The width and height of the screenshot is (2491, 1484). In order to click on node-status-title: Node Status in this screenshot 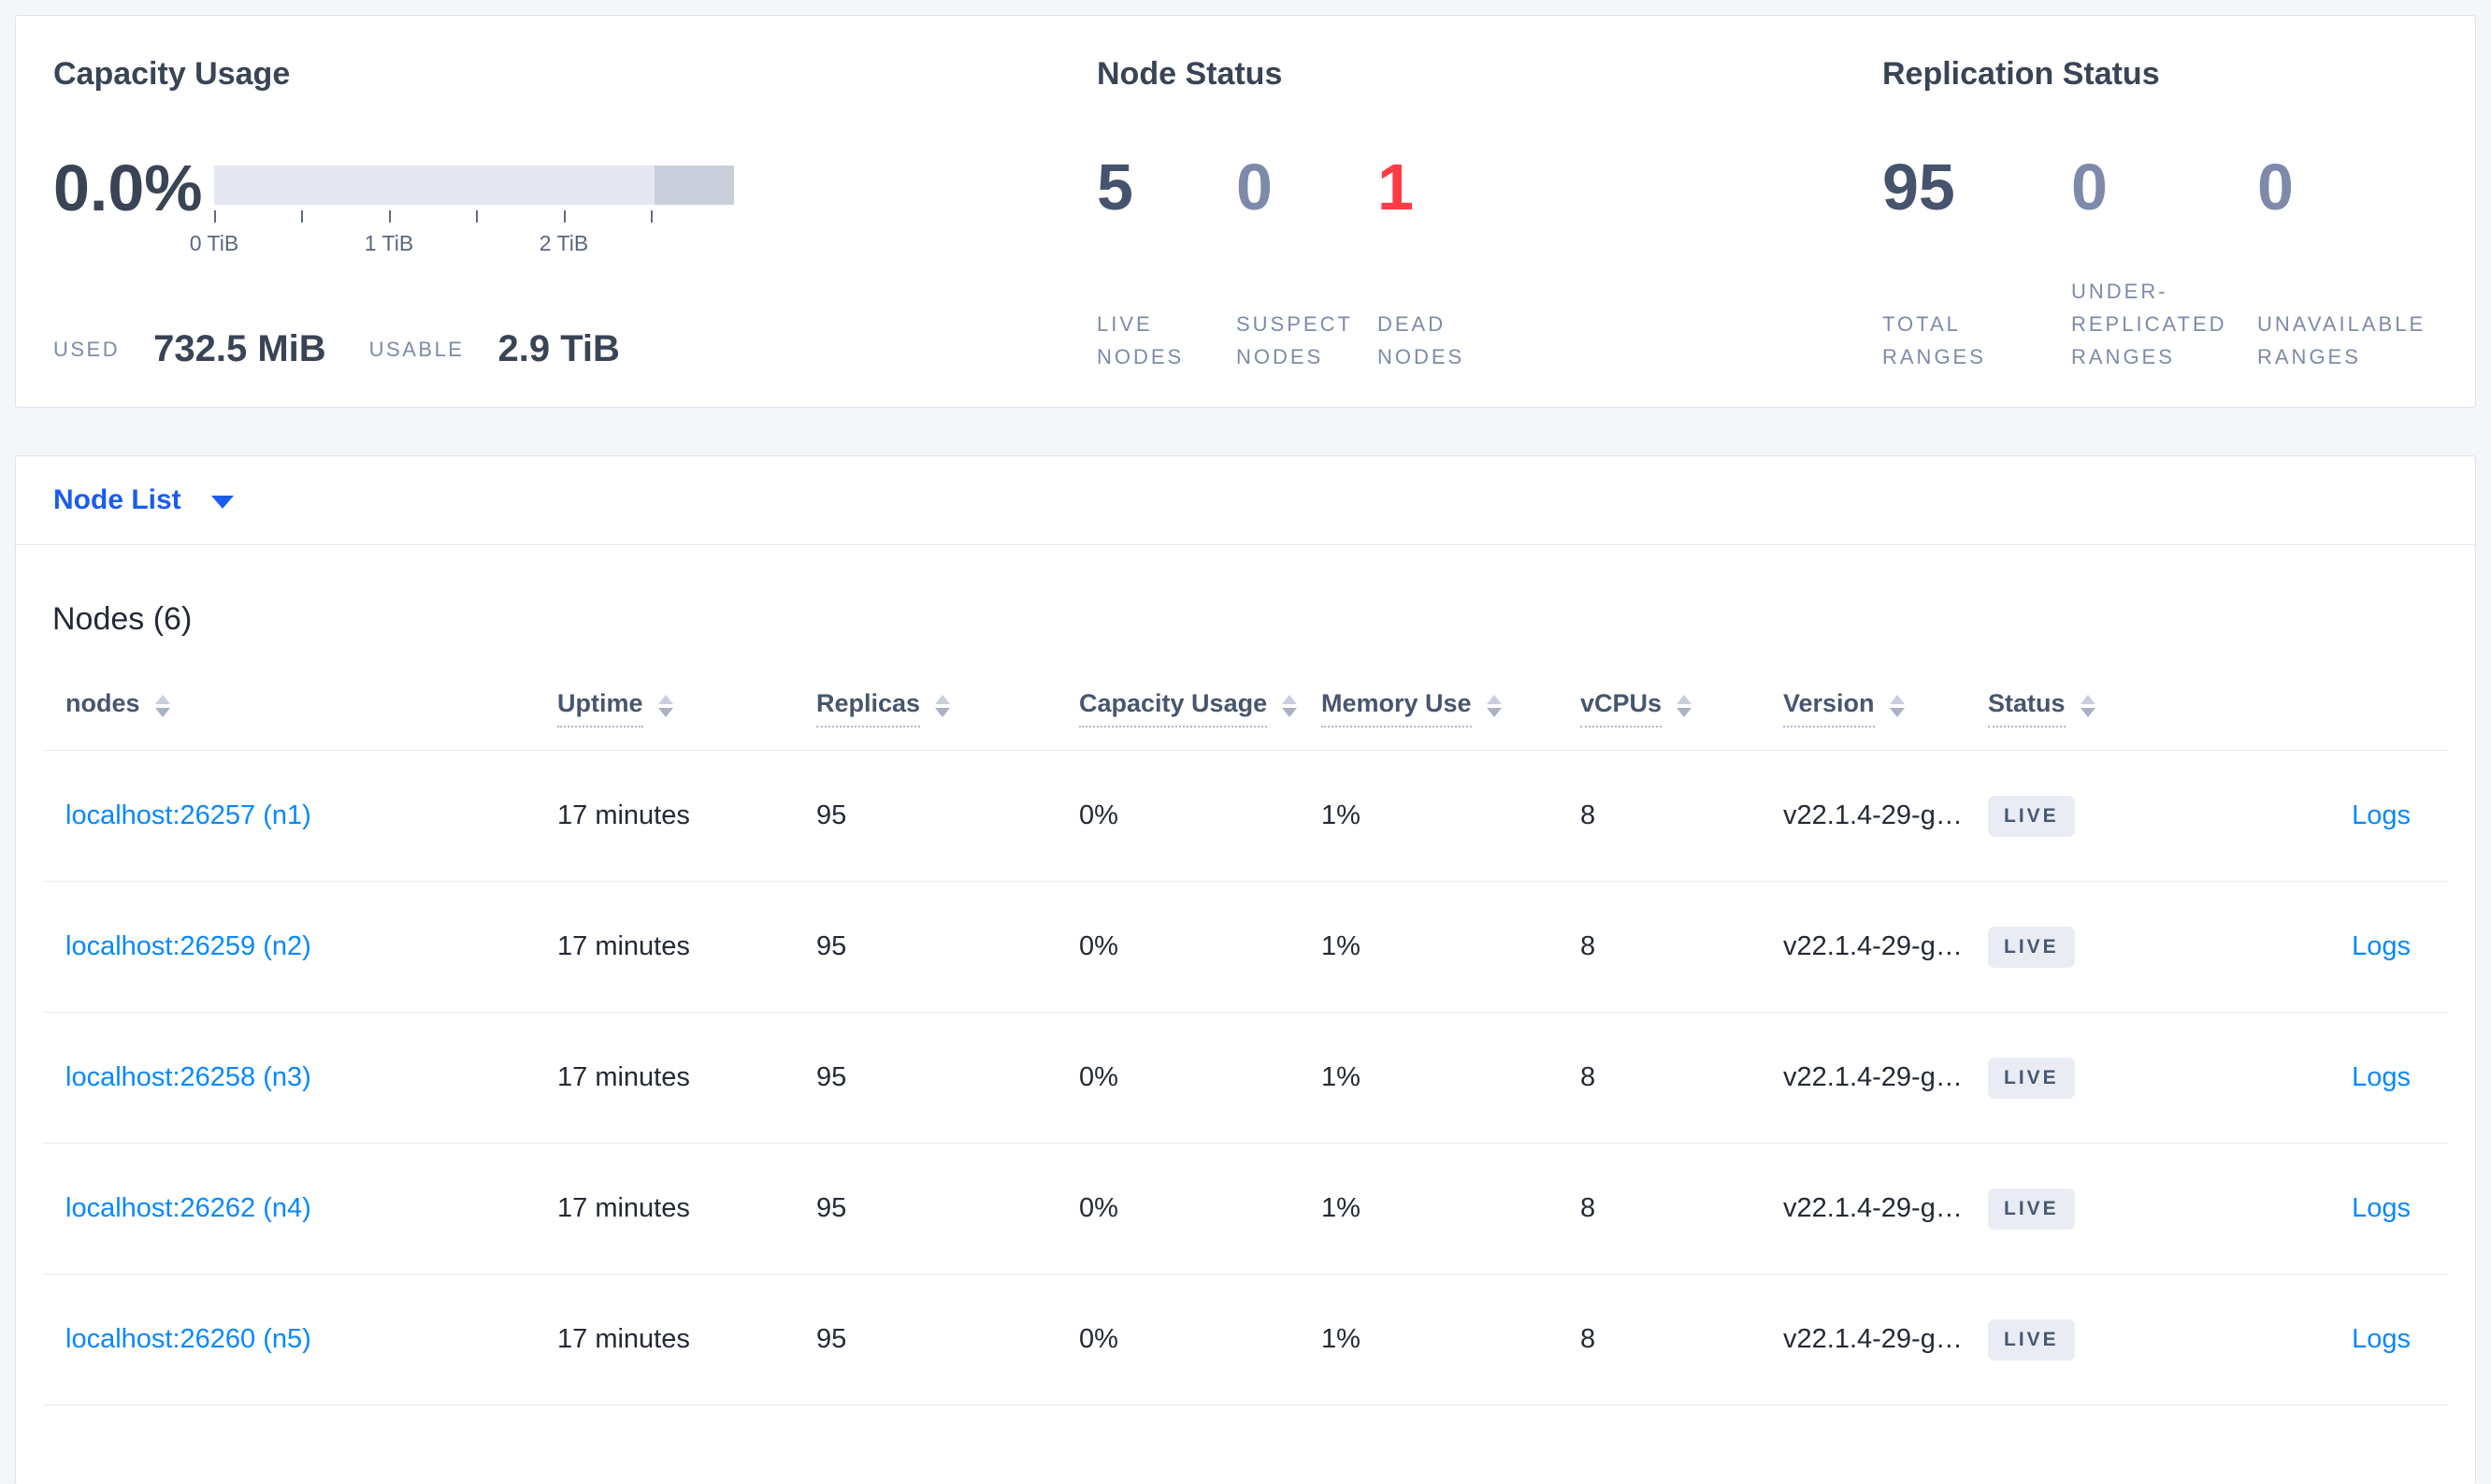, I will do `click(1190, 74)`.